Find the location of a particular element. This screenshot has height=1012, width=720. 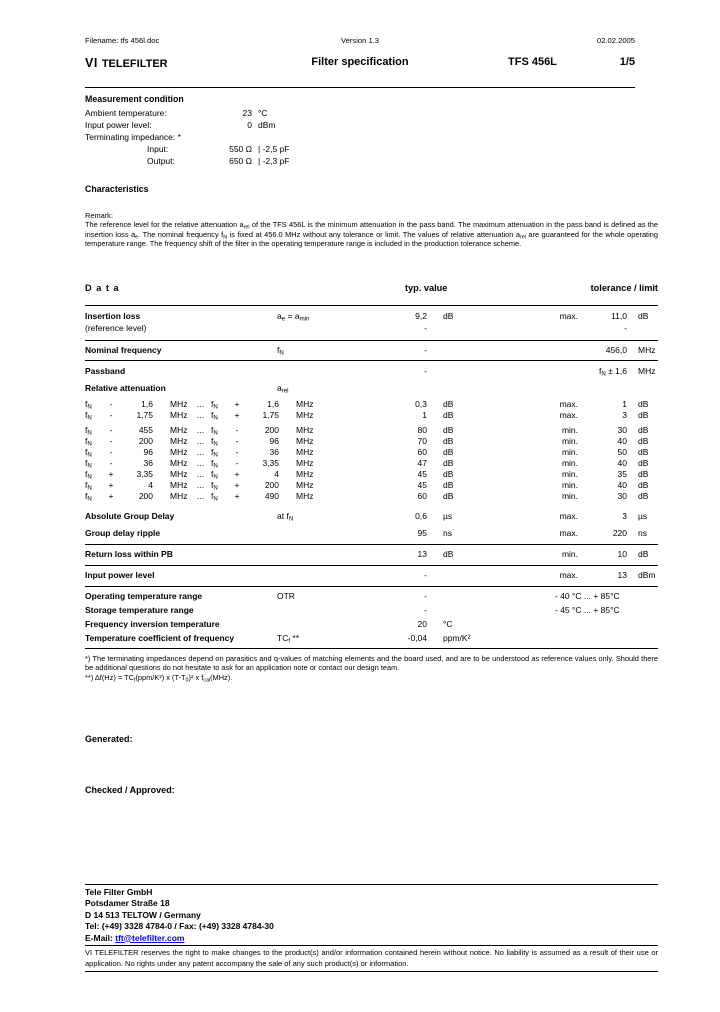

row-input-power-level: Input power level - max. 13 dBm is located at coordinates (371, 576).